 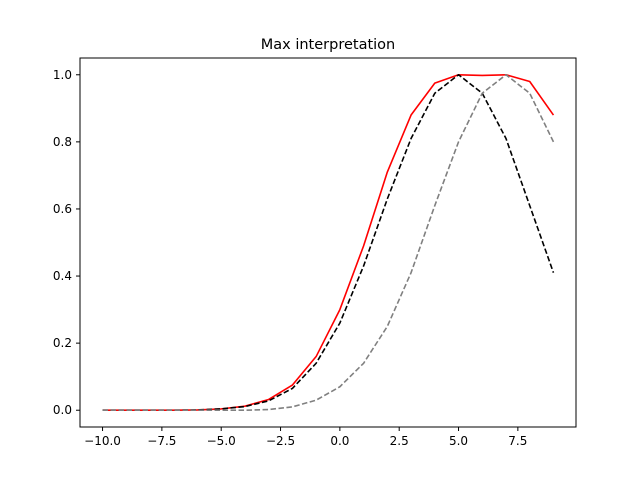 I want to click on x-tick-label: −7.5, so click(x=161, y=441).